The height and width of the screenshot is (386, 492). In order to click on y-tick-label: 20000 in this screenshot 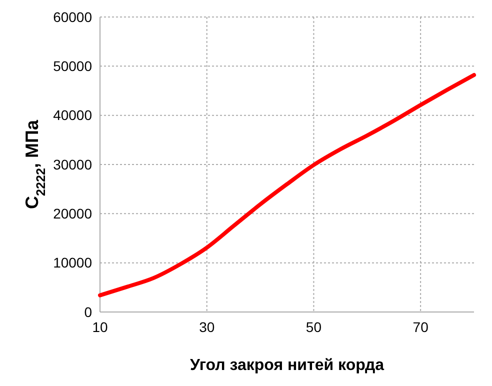, I will do `click(72, 214)`.